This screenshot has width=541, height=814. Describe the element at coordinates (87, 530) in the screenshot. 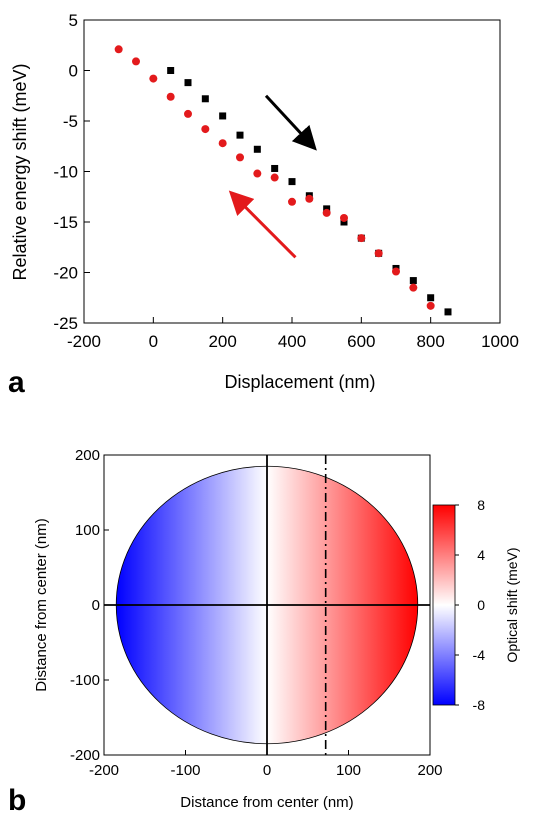

I see `panel-b-y-tick-label: 100` at that location.